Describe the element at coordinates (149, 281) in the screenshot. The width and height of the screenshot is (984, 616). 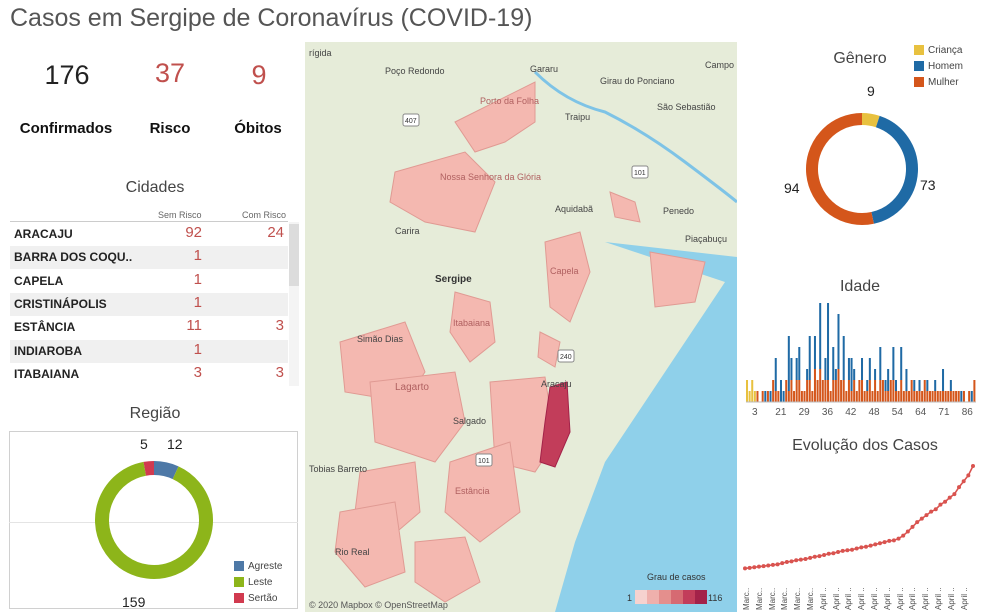
I see `table-row: CAPELA 1` at that location.